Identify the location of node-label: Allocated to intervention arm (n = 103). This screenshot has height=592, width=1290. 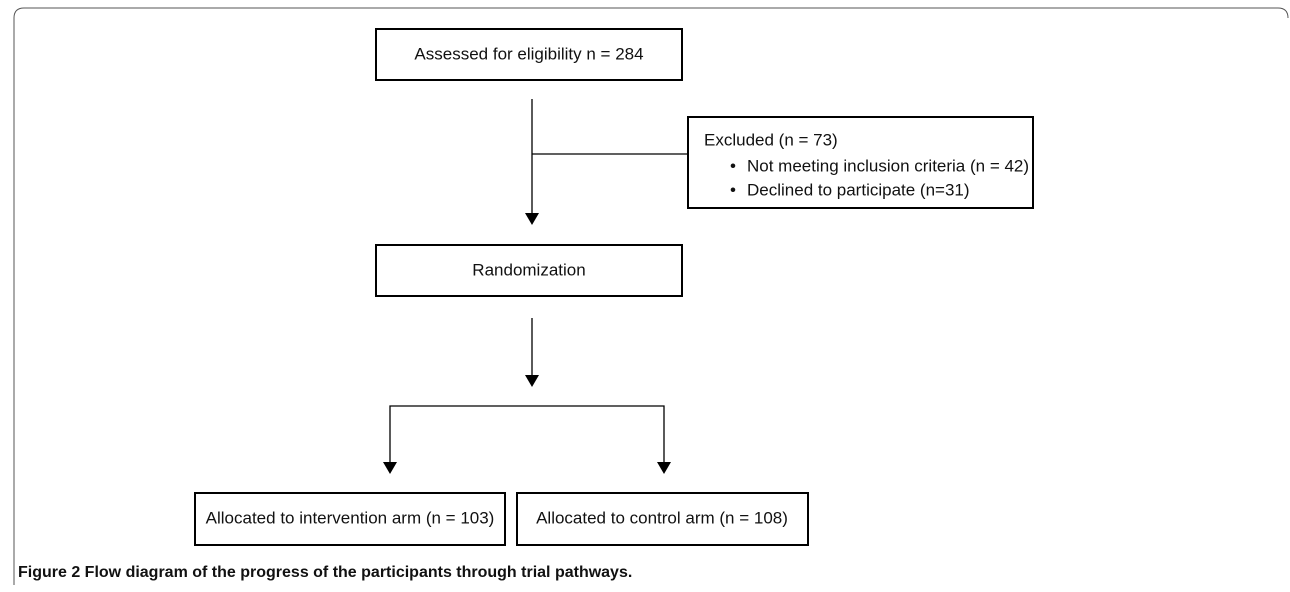
(350, 517).